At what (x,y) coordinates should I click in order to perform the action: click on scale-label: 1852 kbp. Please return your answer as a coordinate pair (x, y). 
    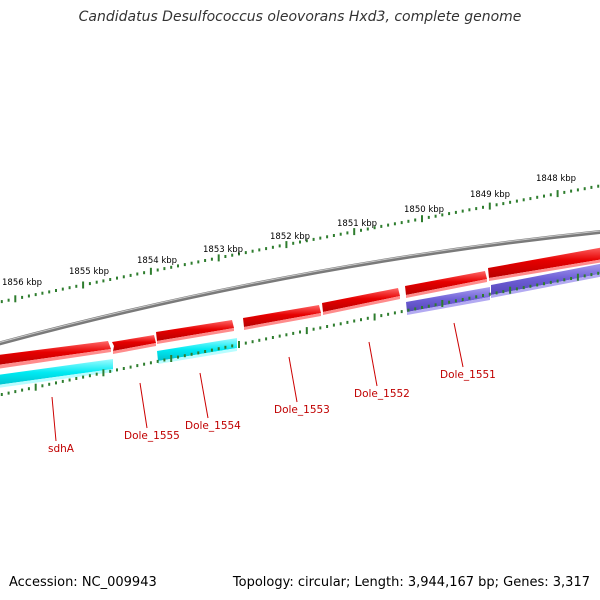
    Looking at the image, I should click on (290, 237).